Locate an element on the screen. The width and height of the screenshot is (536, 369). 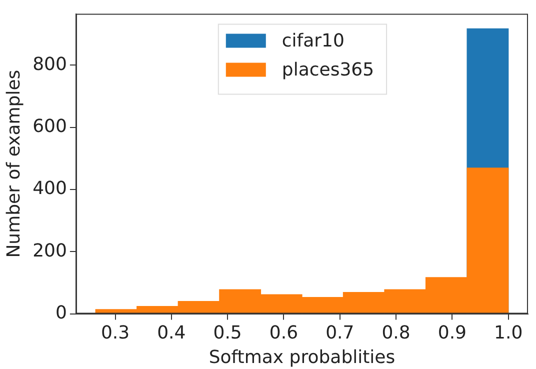
x-tick-label: 0.7 is located at coordinates (340, 333).